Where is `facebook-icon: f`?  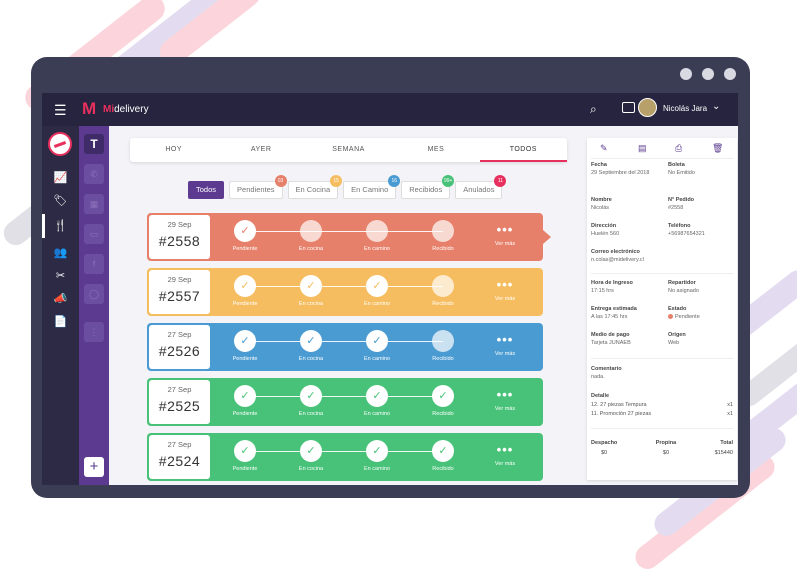
facebook-icon: f is located at coordinates (94, 264).